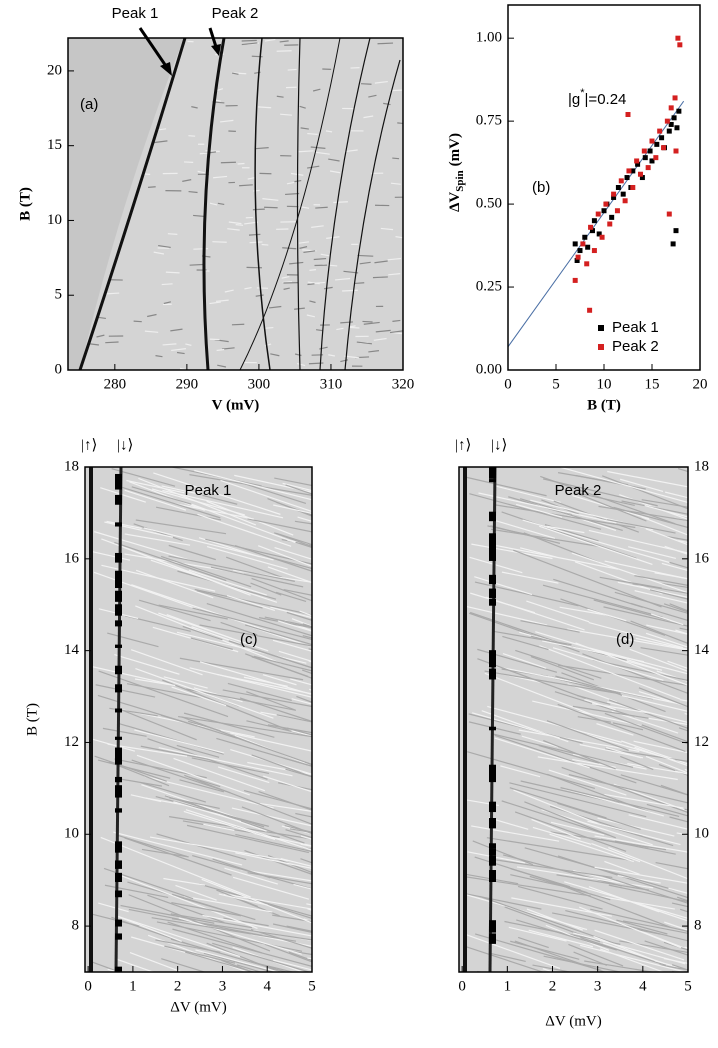 The width and height of the screenshot is (718, 1048). Describe the element at coordinates (635, 346) in the screenshot. I see `legend-label: Peak 2` at that location.